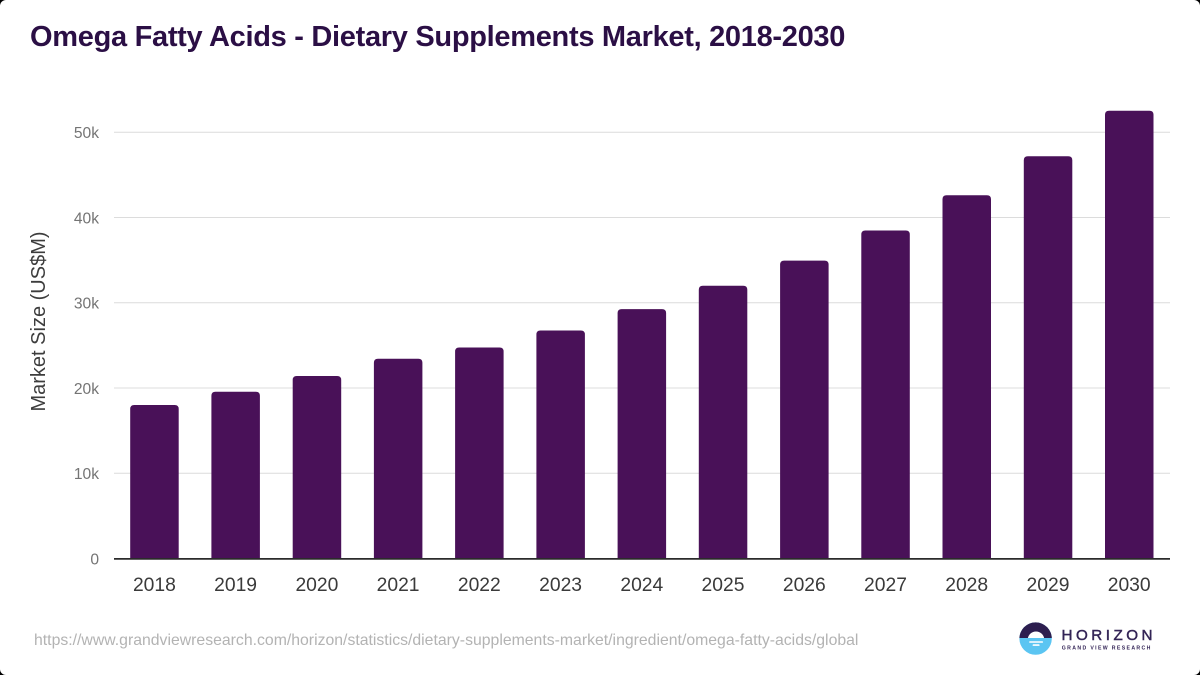 The image size is (1200, 675). Describe the element at coordinates (398, 585) in the screenshot. I see `svg-text: 2021` at that location.